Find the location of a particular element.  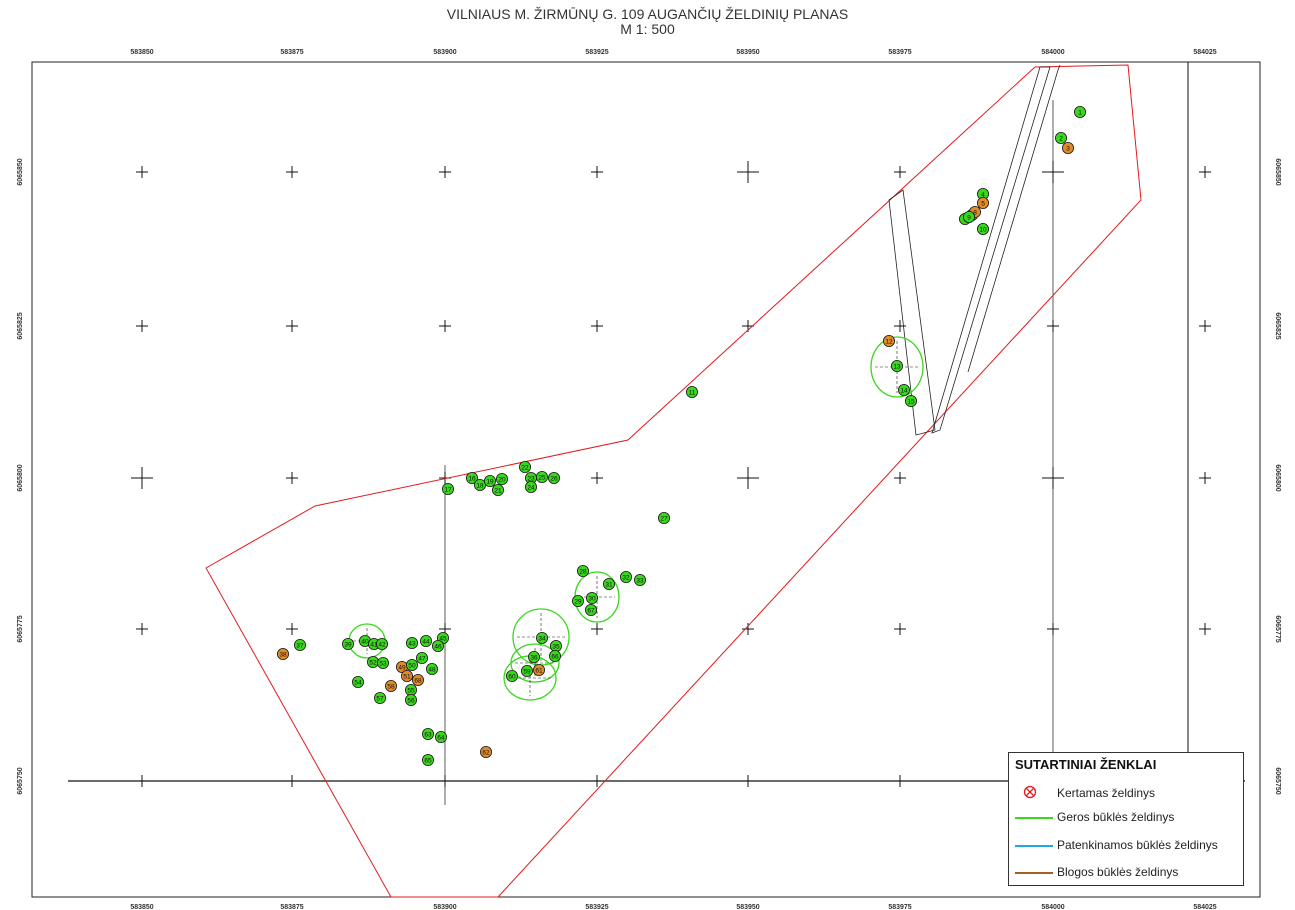

x-tick-label-top: 583900 is located at coordinates (444, 52).